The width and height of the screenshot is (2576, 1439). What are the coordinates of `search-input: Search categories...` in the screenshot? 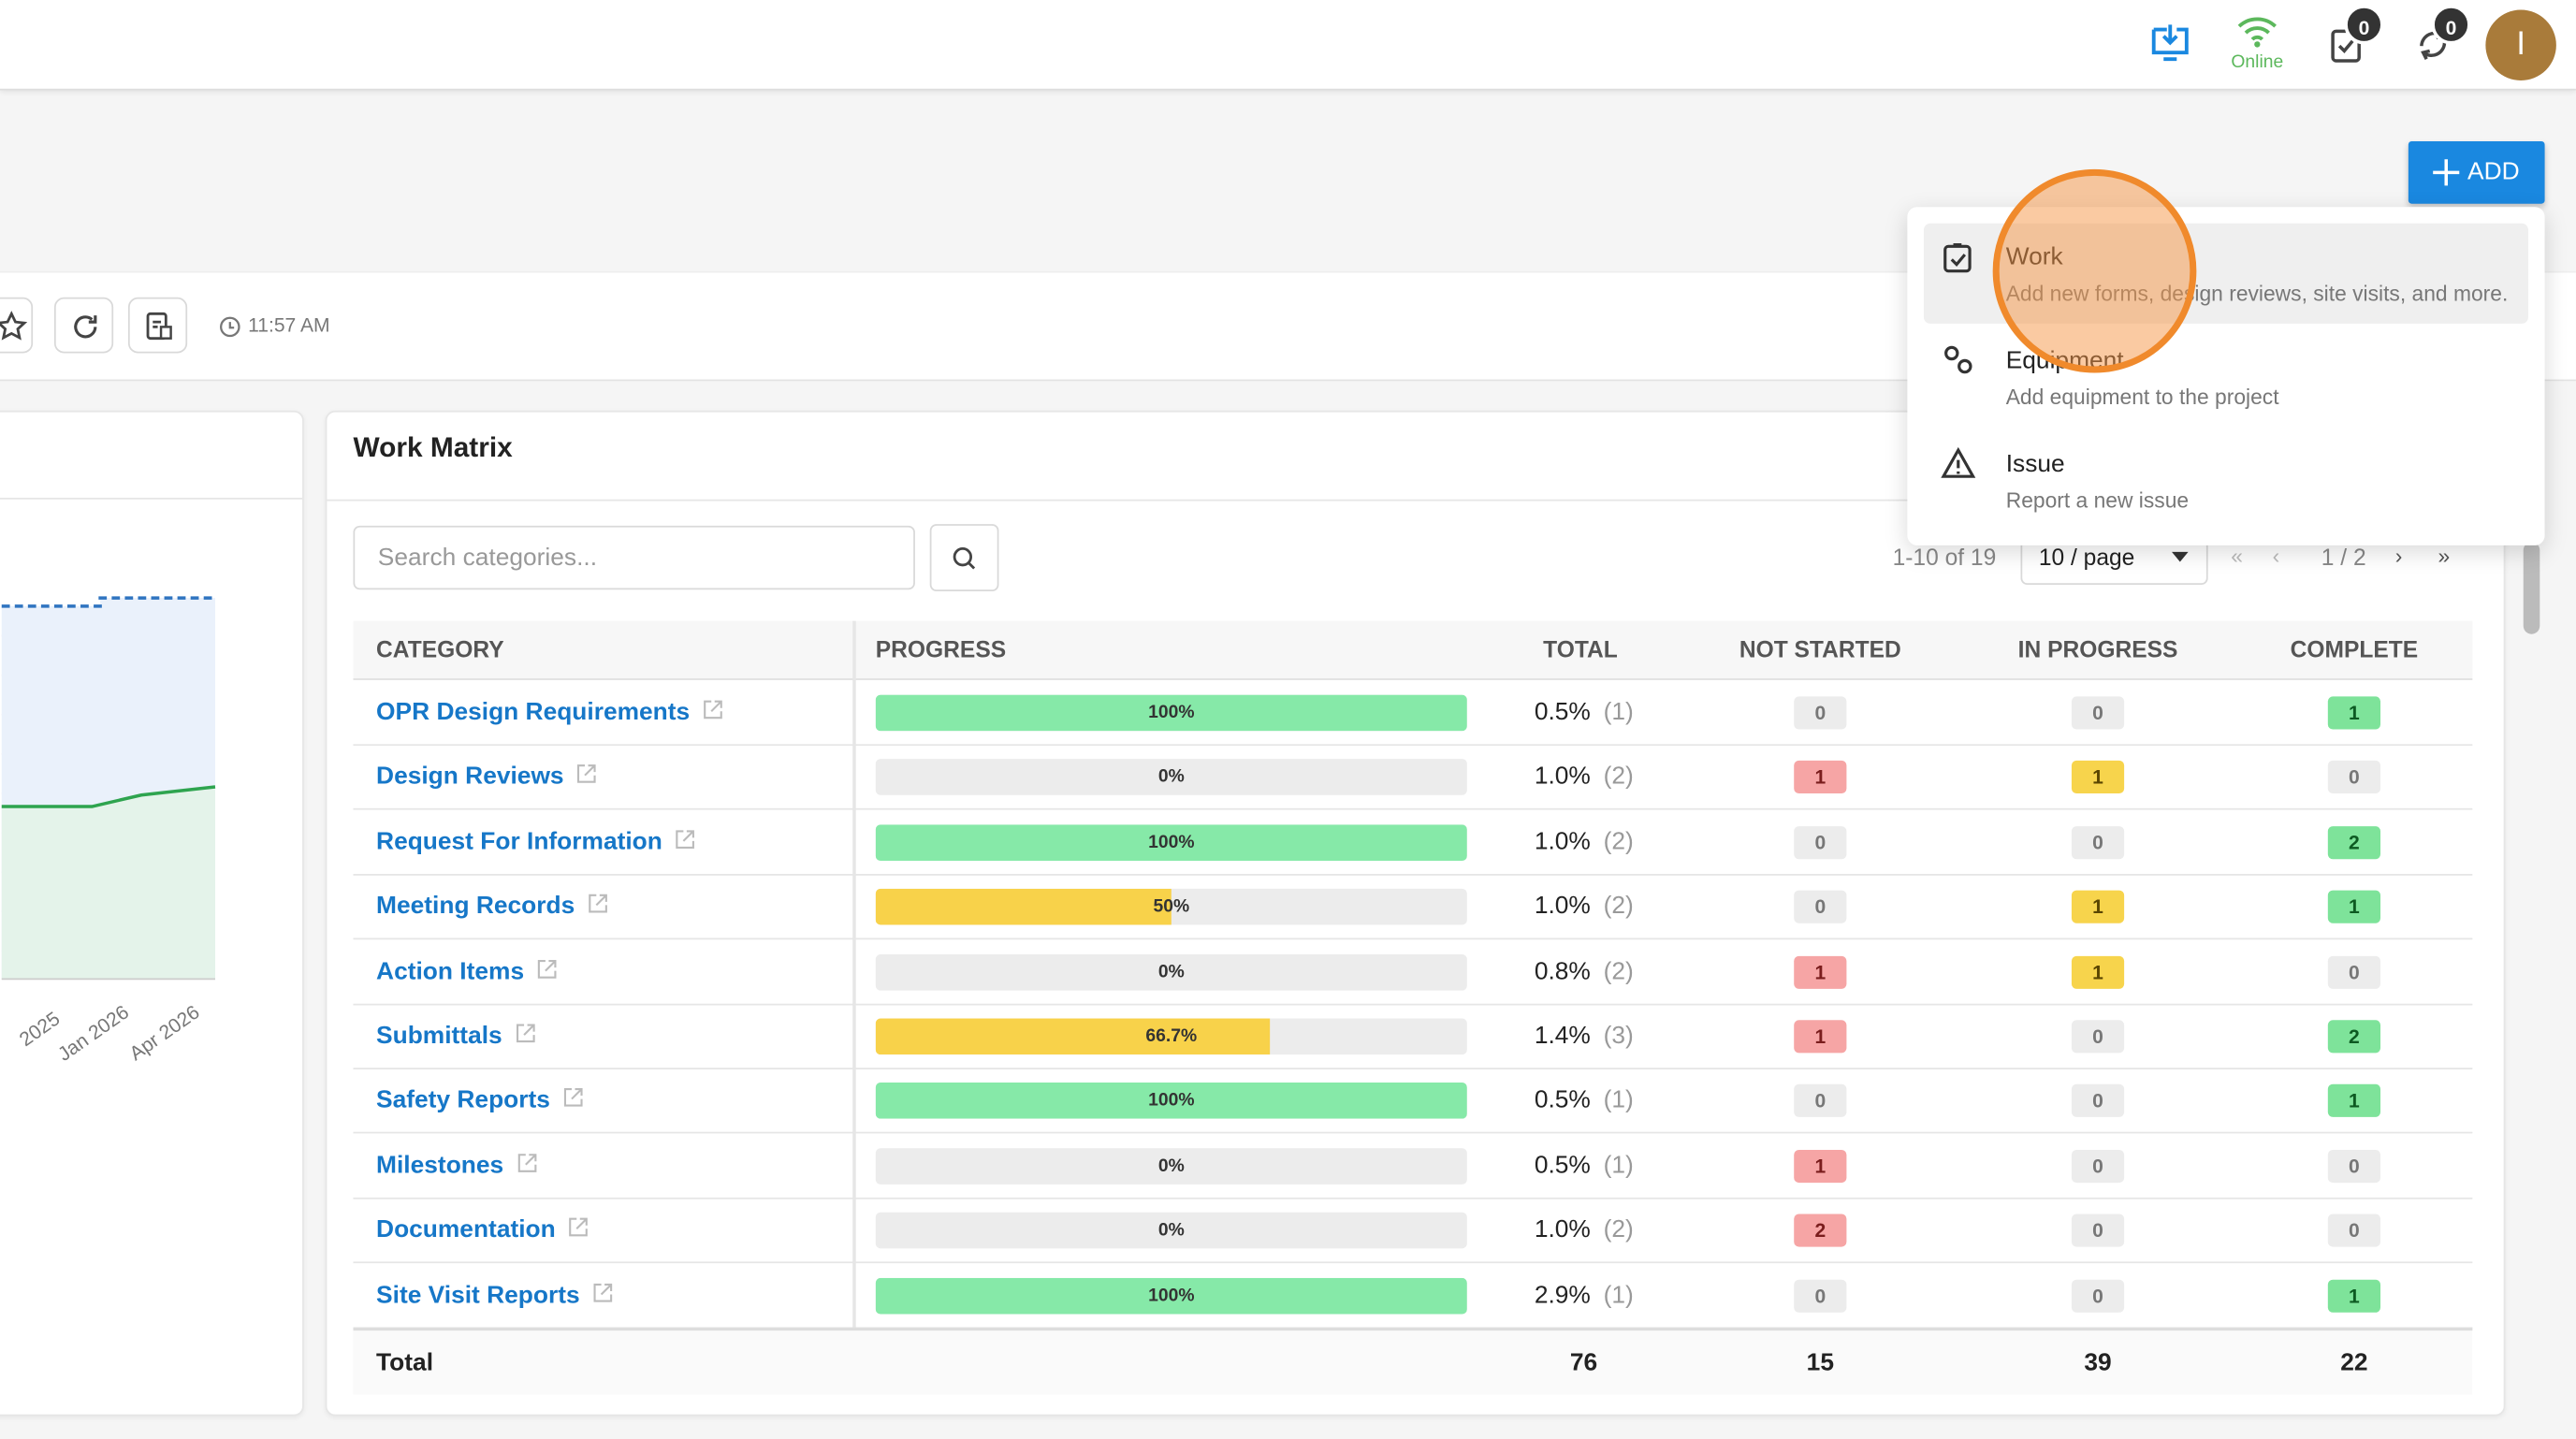 It's located at (634, 557).